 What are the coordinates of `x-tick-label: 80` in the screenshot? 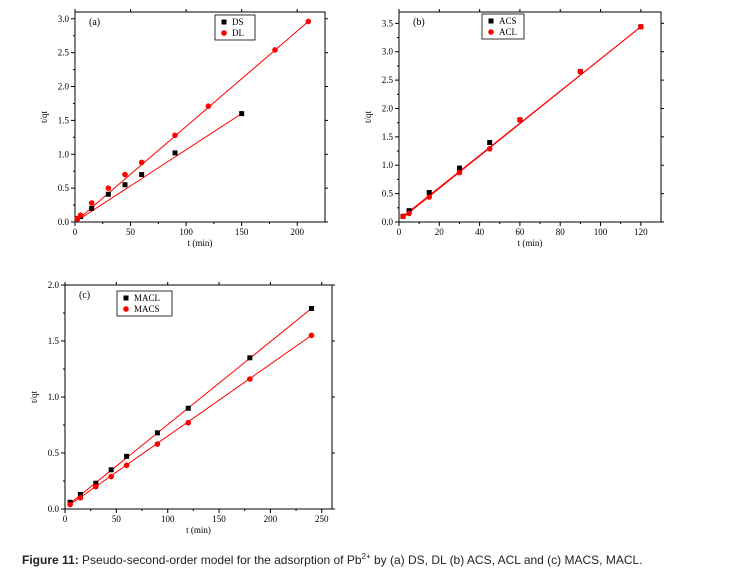 It's located at (561, 232).